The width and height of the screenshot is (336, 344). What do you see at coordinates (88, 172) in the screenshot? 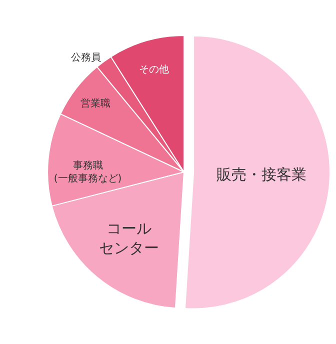
I see `slice-label: 事務職 (一般事務など)` at bounding box center [88, 172].